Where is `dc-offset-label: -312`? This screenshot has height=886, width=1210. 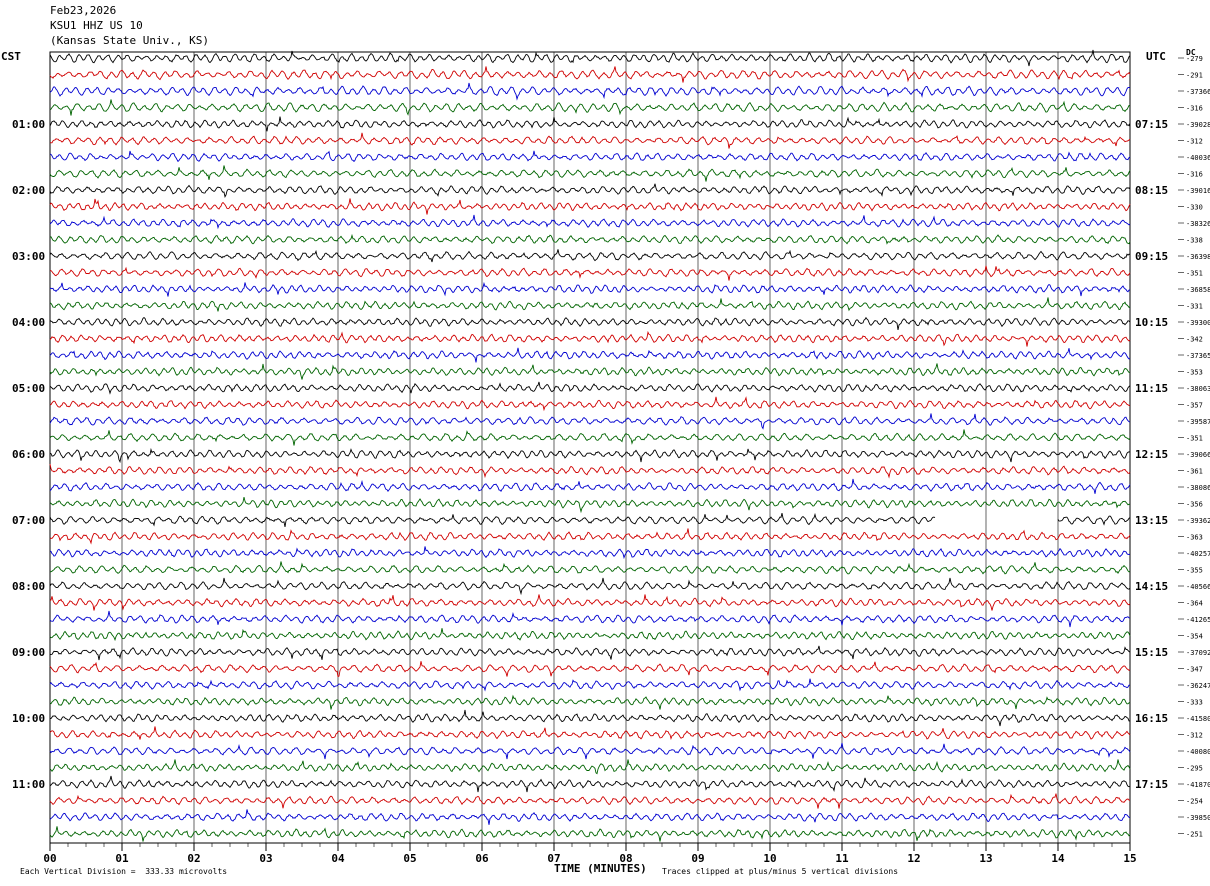 dc-offset-label: -312 is located at coordinates (1194, 142).